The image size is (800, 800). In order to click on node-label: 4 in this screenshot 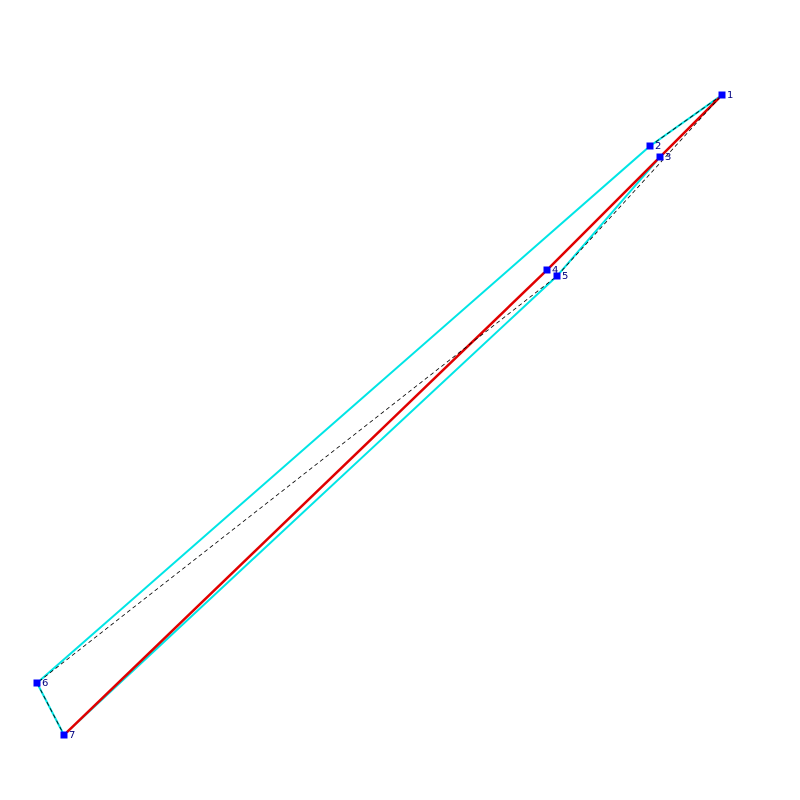, I will do `click(555, 270)`.